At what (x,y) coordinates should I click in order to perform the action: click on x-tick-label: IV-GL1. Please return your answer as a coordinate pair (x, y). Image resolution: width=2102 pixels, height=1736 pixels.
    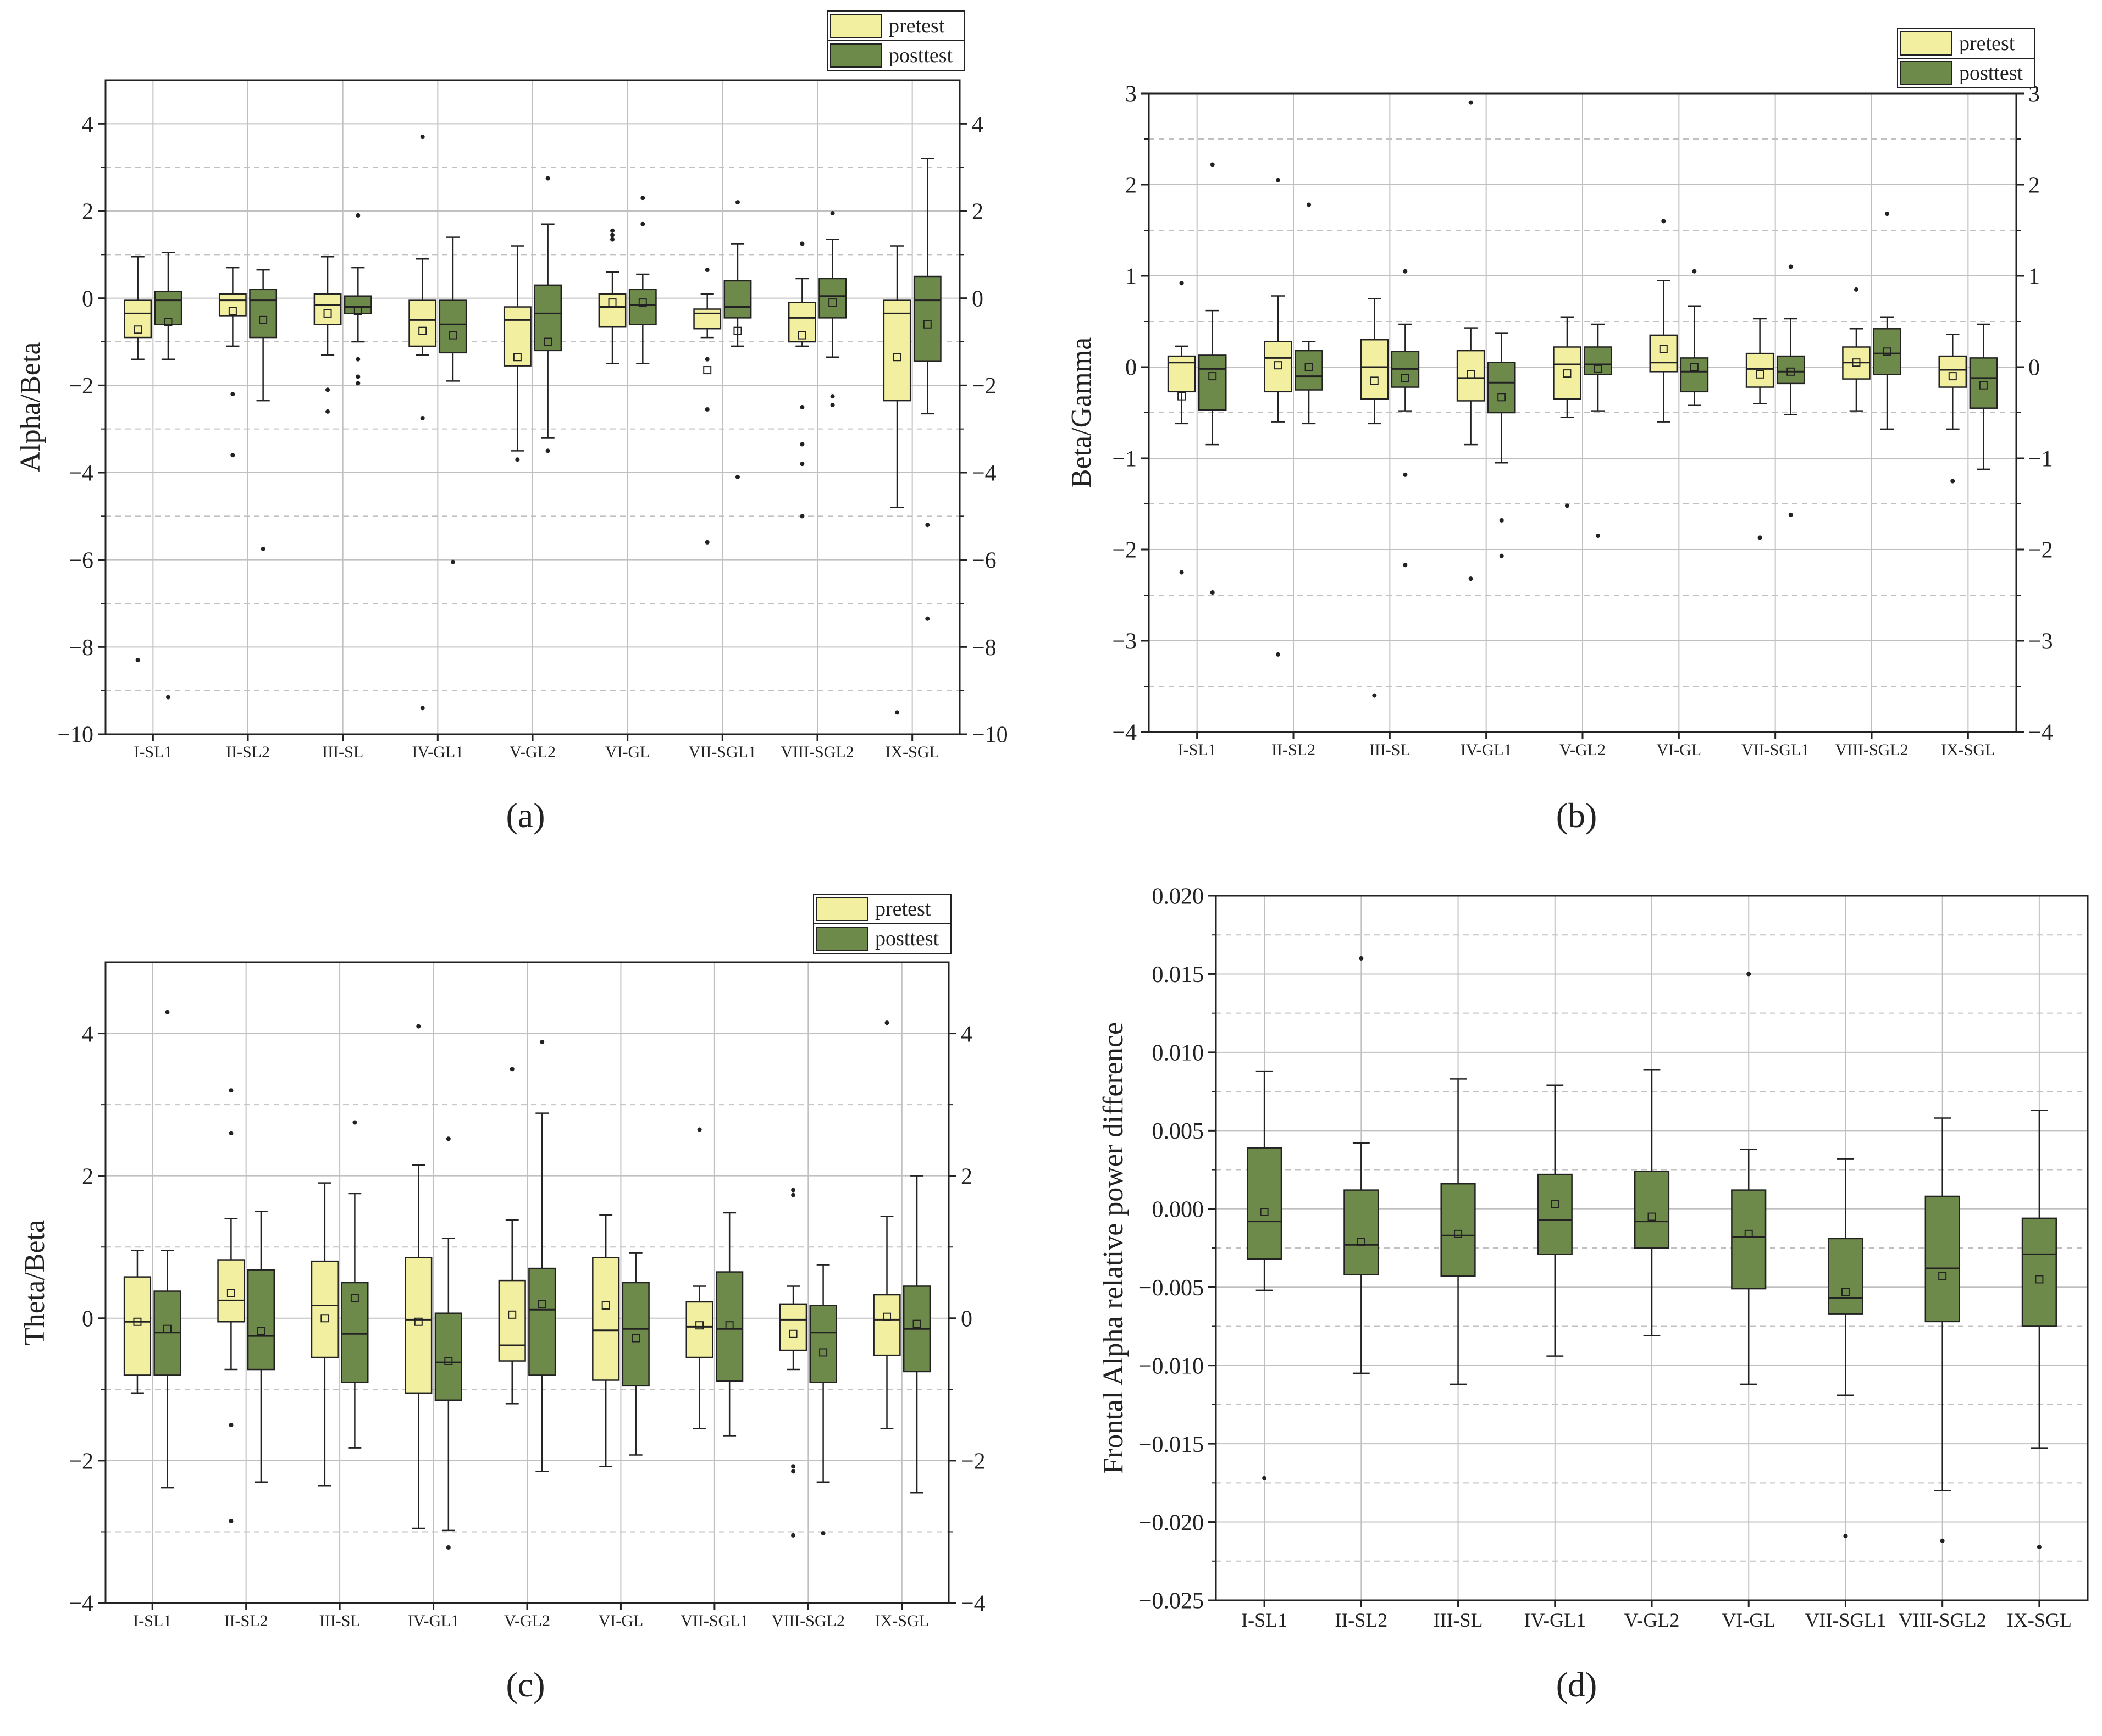
    Looking at the image, I should click on (1487, 750).